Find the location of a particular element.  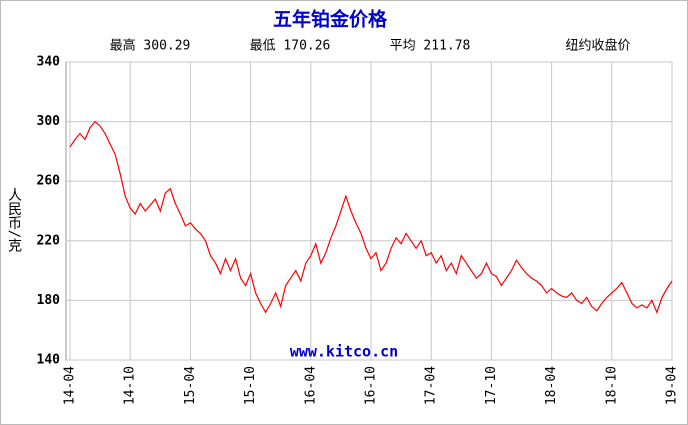

stat: 平均 211.78 is located at coordinates (430, 46).